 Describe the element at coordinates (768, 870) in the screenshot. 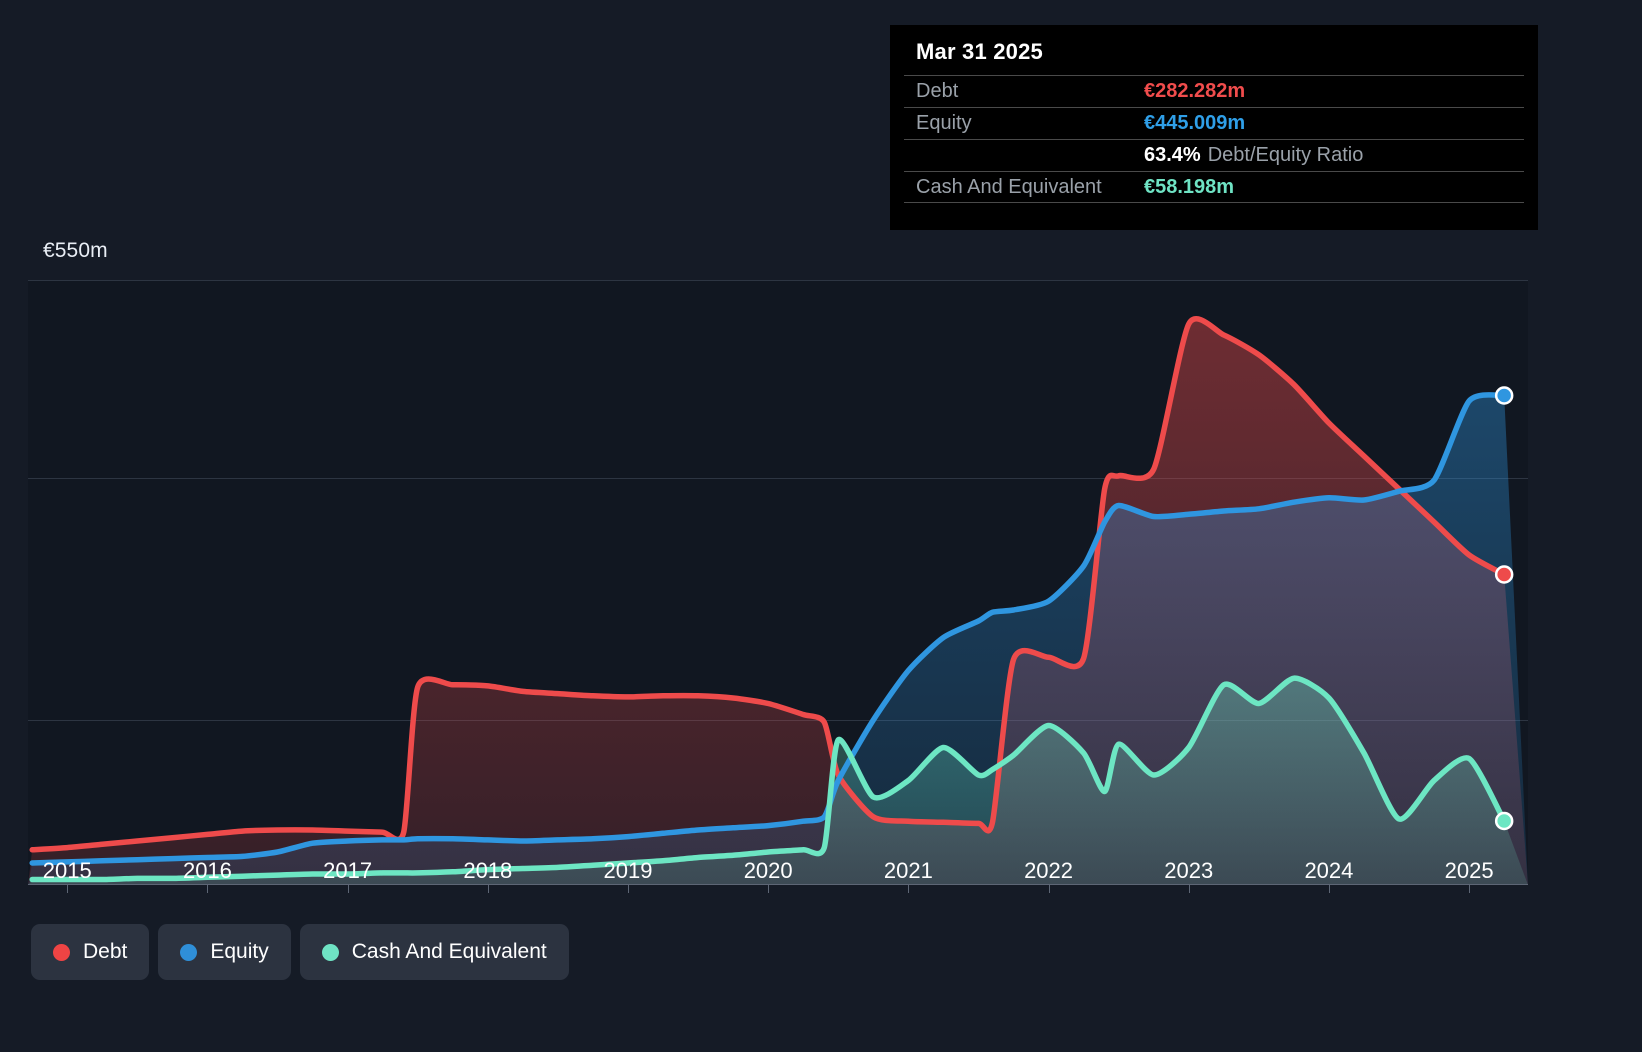

I see `x-axis-label-2020: 2020` at that location.